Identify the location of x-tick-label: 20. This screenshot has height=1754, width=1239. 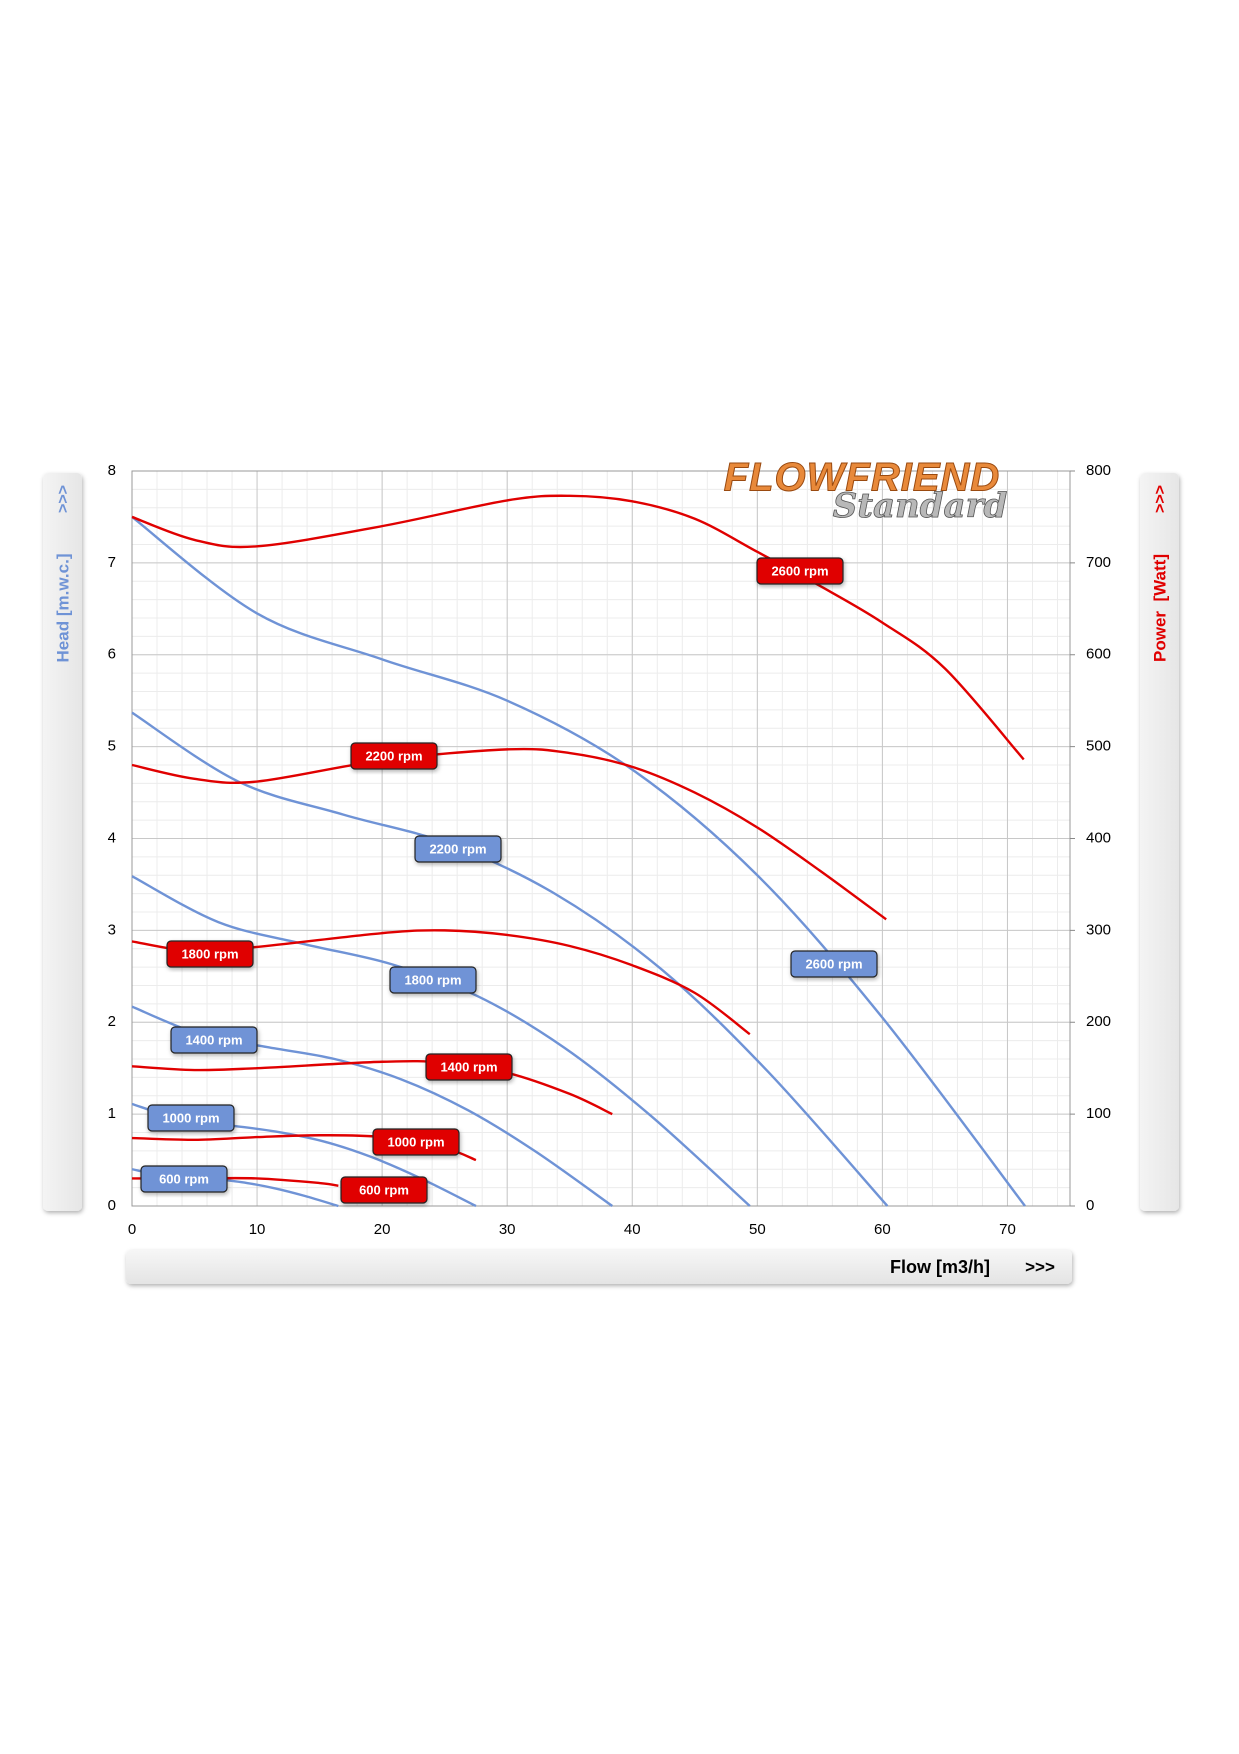
(382, 1229).